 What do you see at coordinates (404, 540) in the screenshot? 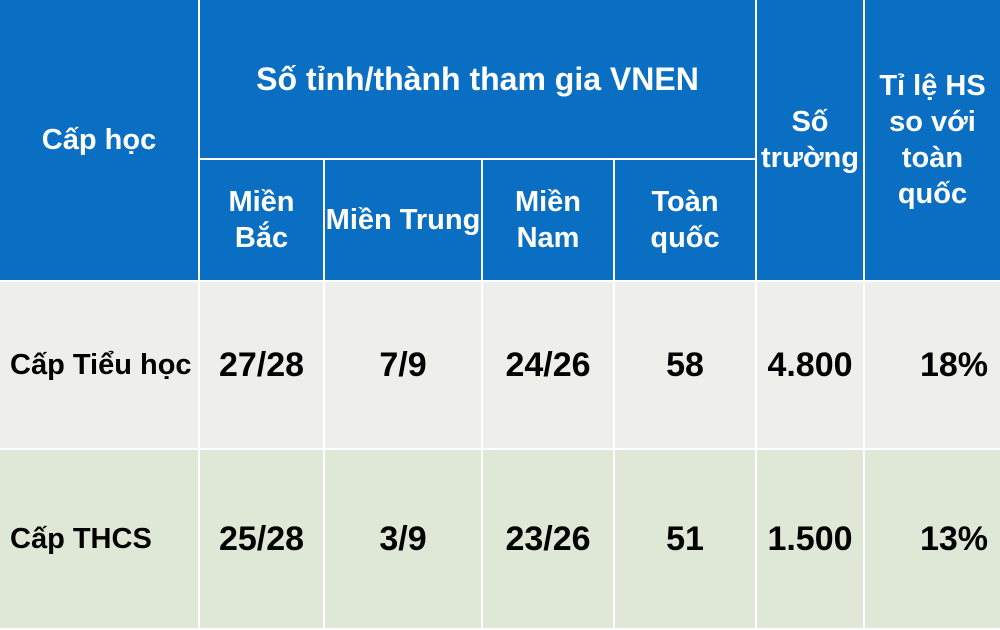
I see `table-cell: 3/9` at bounding box center [404, 540].